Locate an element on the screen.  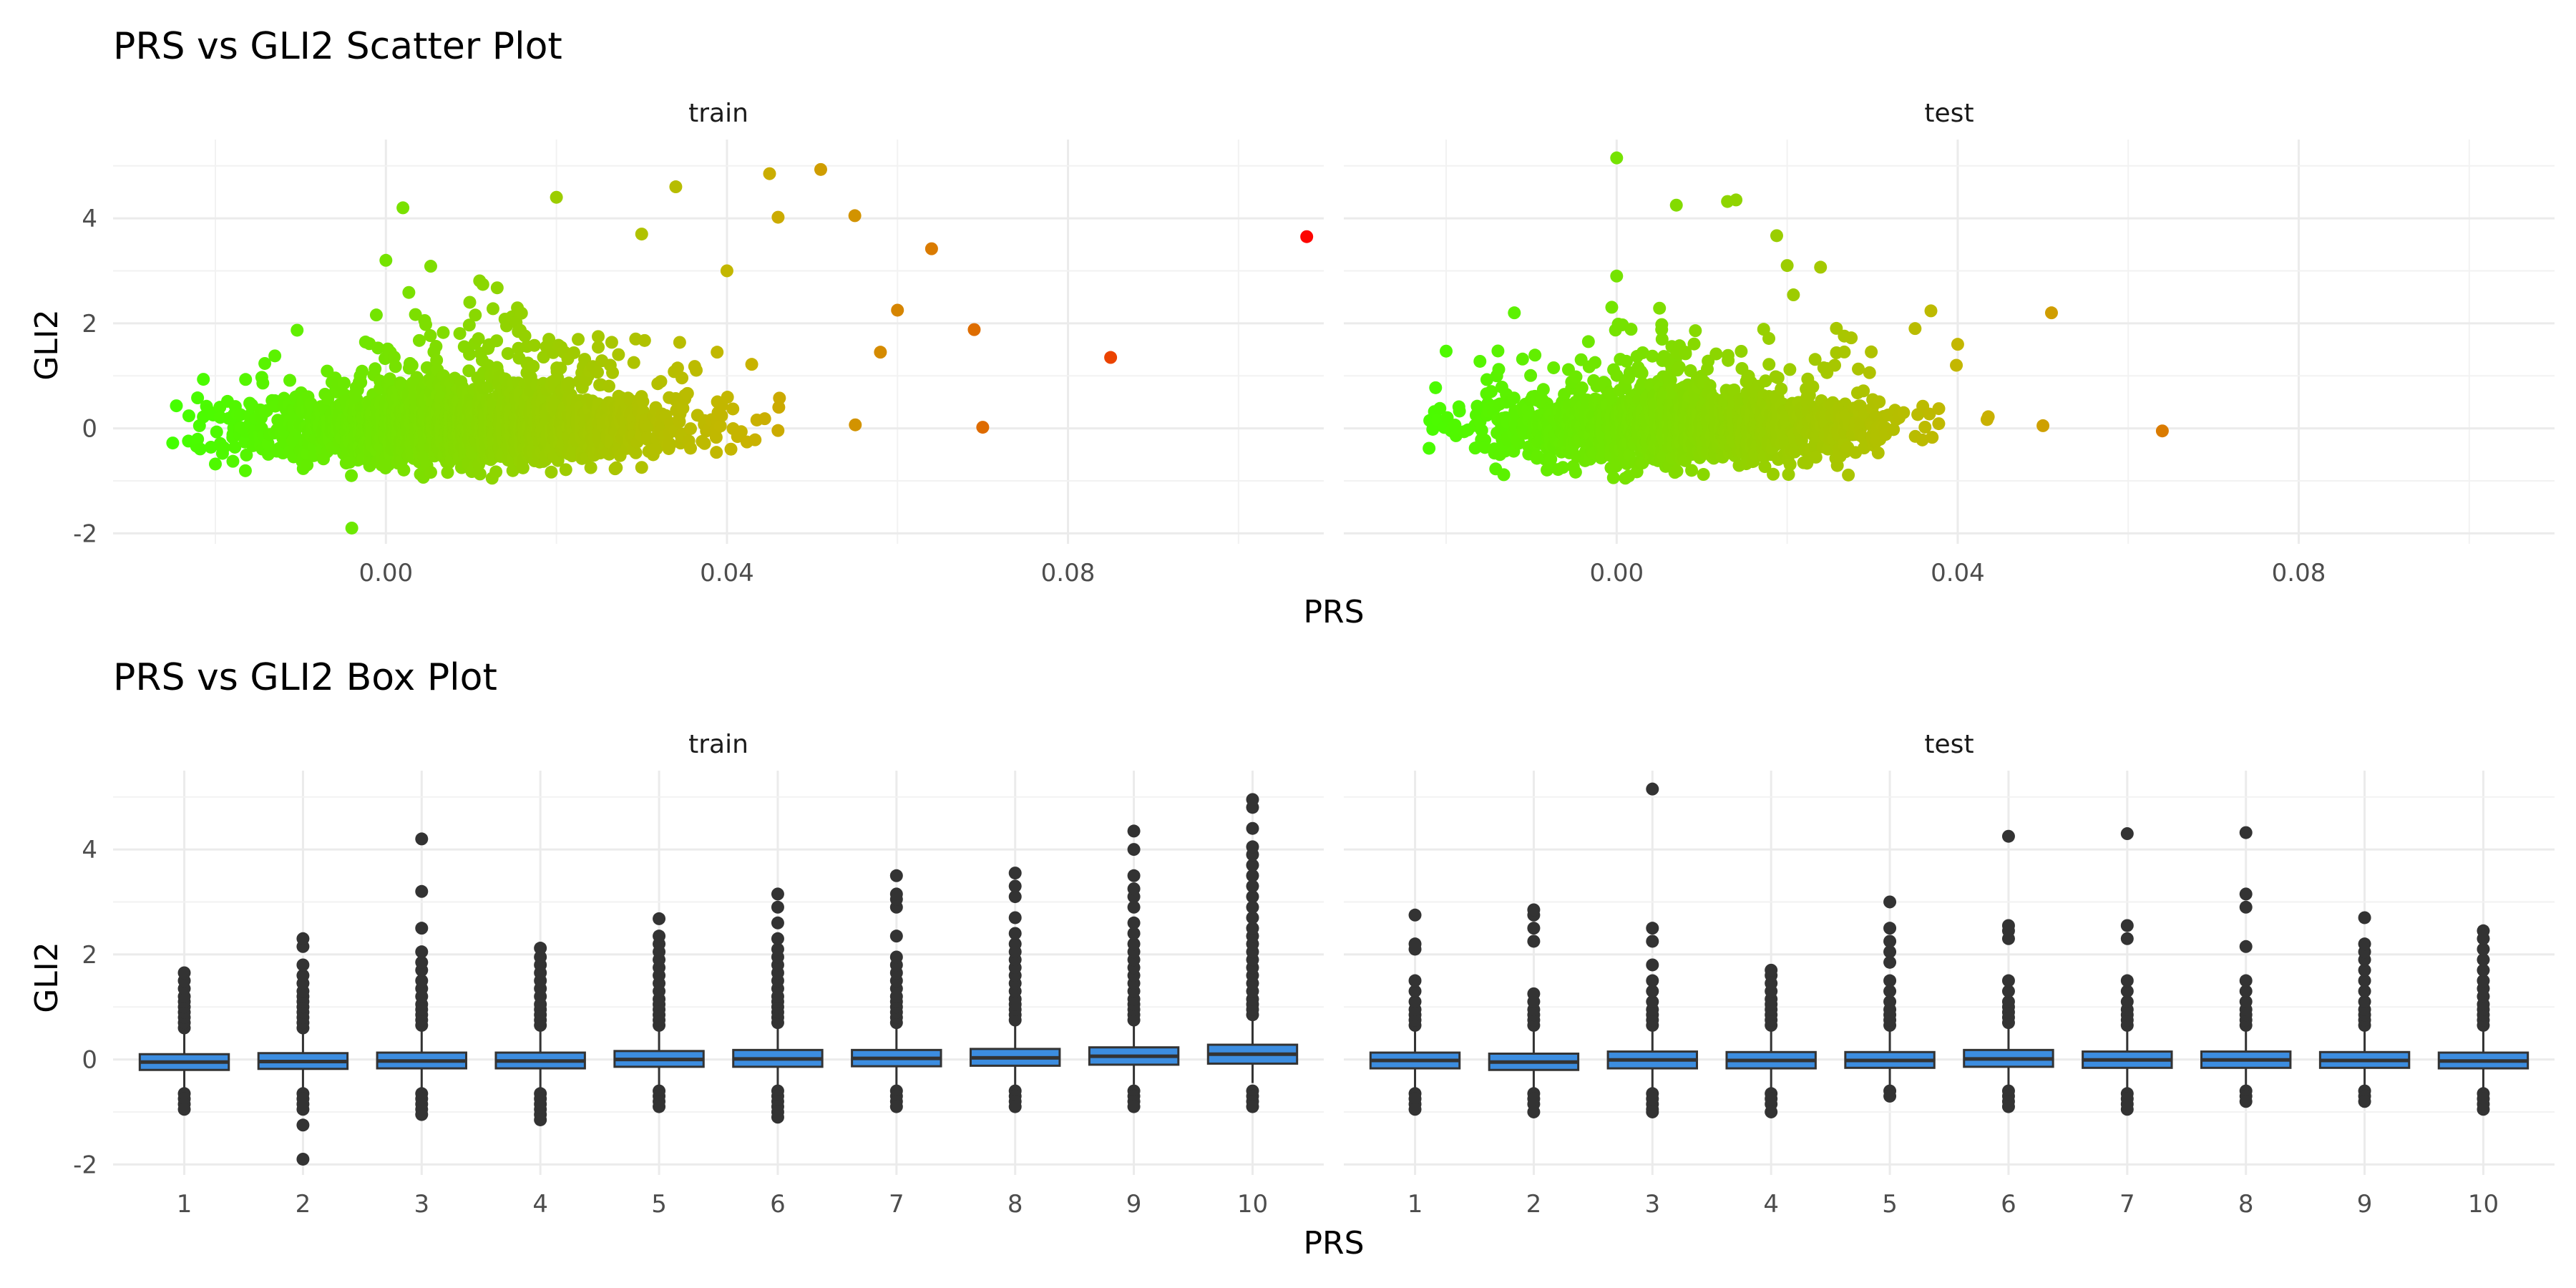
box-strip-train: train is located at coordinates (718, 744).